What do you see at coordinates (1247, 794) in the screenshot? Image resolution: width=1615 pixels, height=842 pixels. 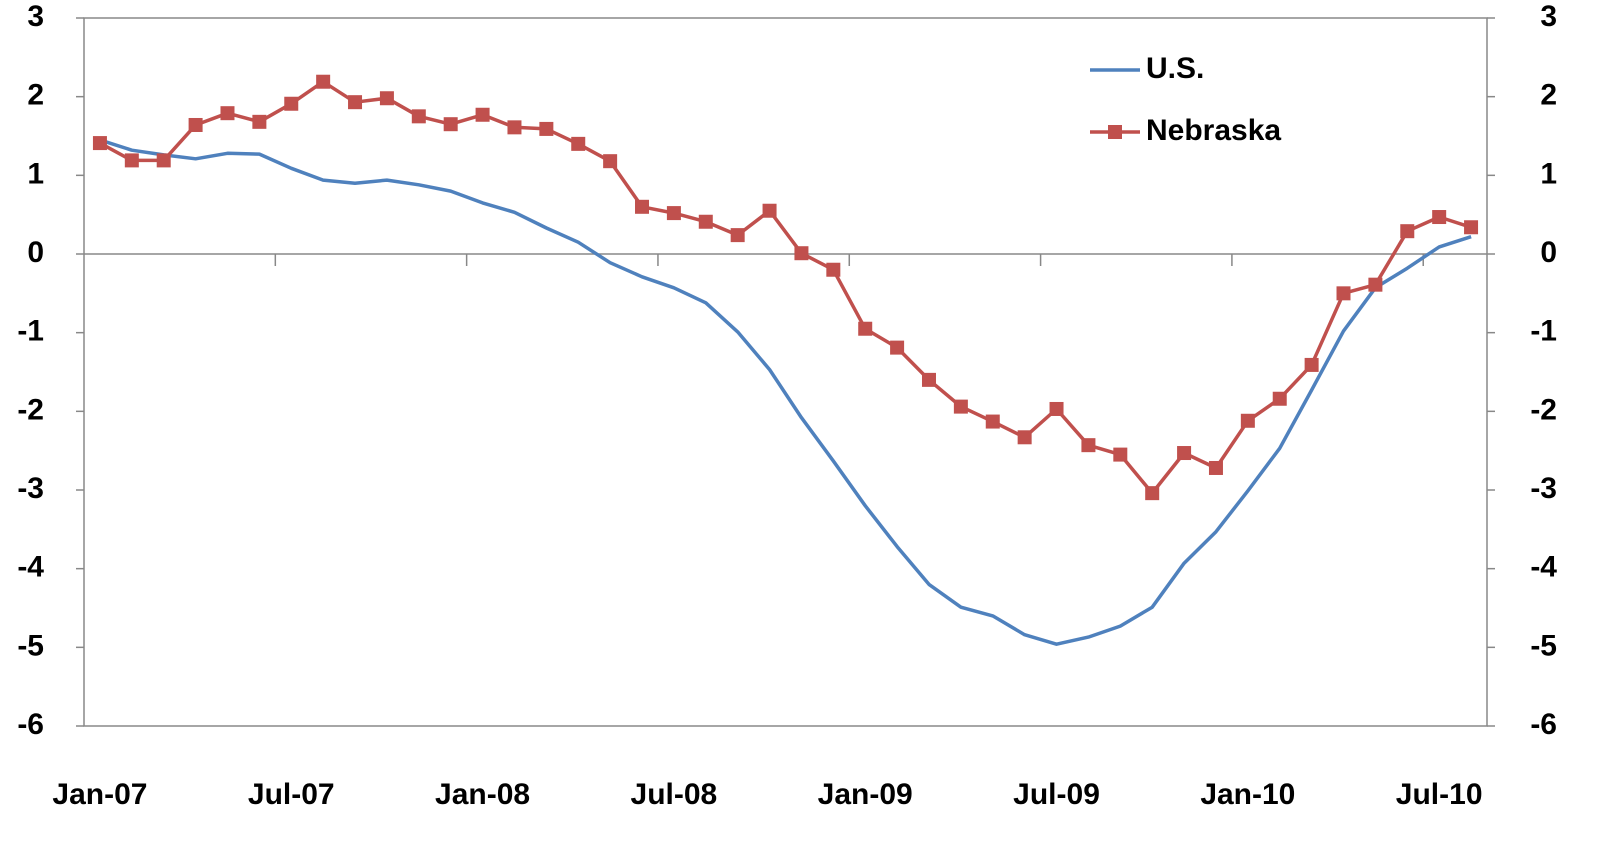 I see `x-tick-label: Jan-10` at bounding box center [1247, 794].